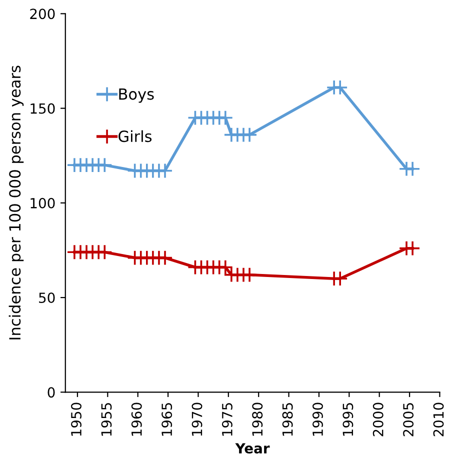 This screenshot has height=456, width=451. Describe the element at coordinates (408, 419) in the screenshot. I see `x-tick-label: 2005` at that location.